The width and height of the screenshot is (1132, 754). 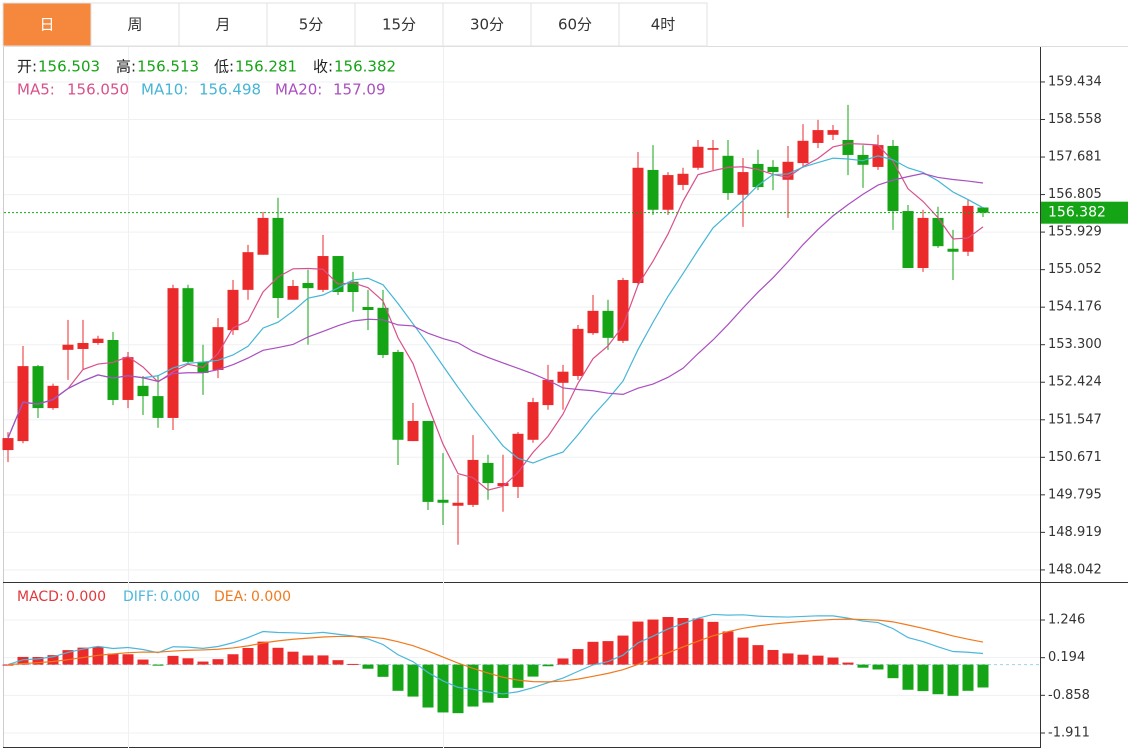 What do you see at coordinates (1075, 269) in the screenshot?
I see `y-tick-label: 155.052` at bounding box center [1075, 269].